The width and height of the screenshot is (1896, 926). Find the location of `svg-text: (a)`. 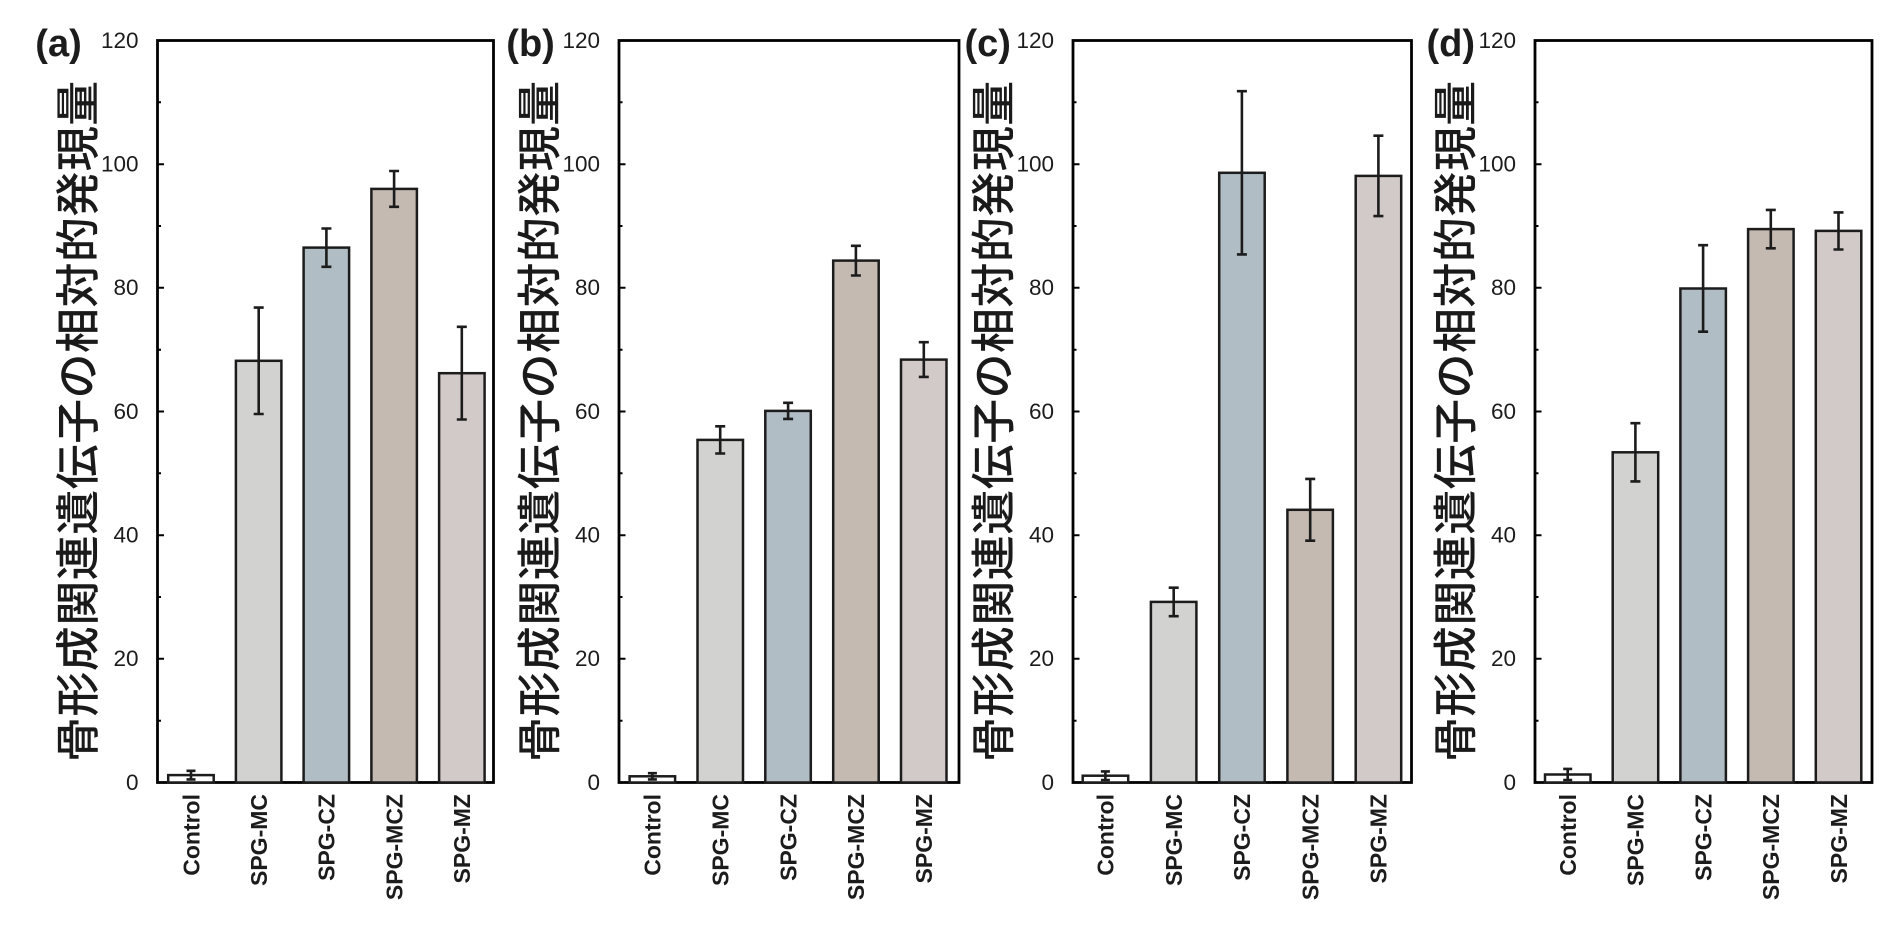

svg-text: (a) is located at coordinates (58, 44).